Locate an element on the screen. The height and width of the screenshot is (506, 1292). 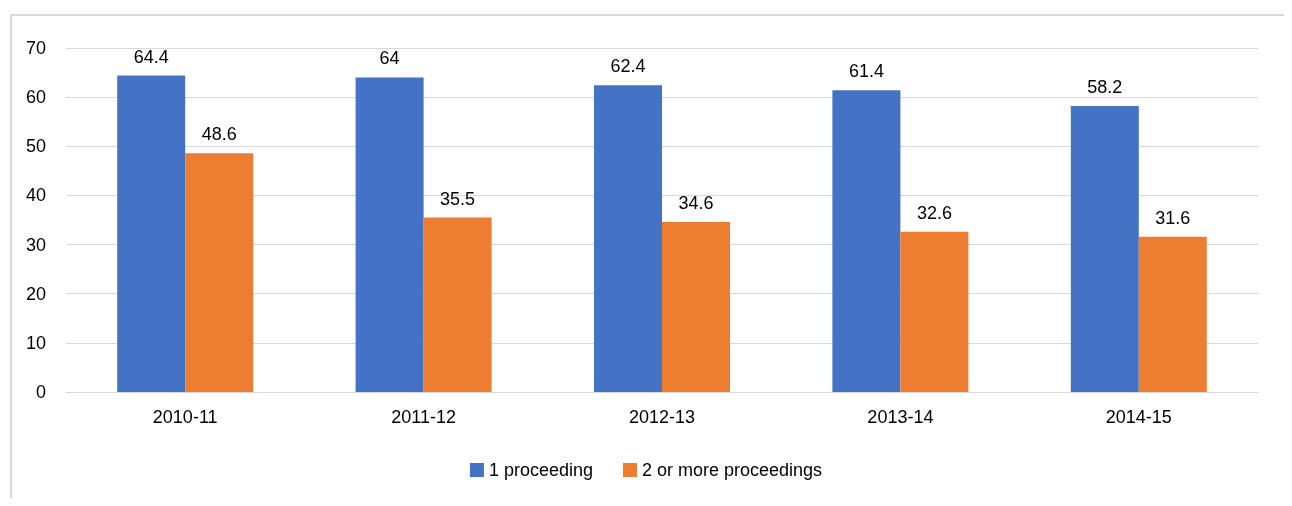
x-tick-label: 2011-12 is located at coordinates (423, 417).